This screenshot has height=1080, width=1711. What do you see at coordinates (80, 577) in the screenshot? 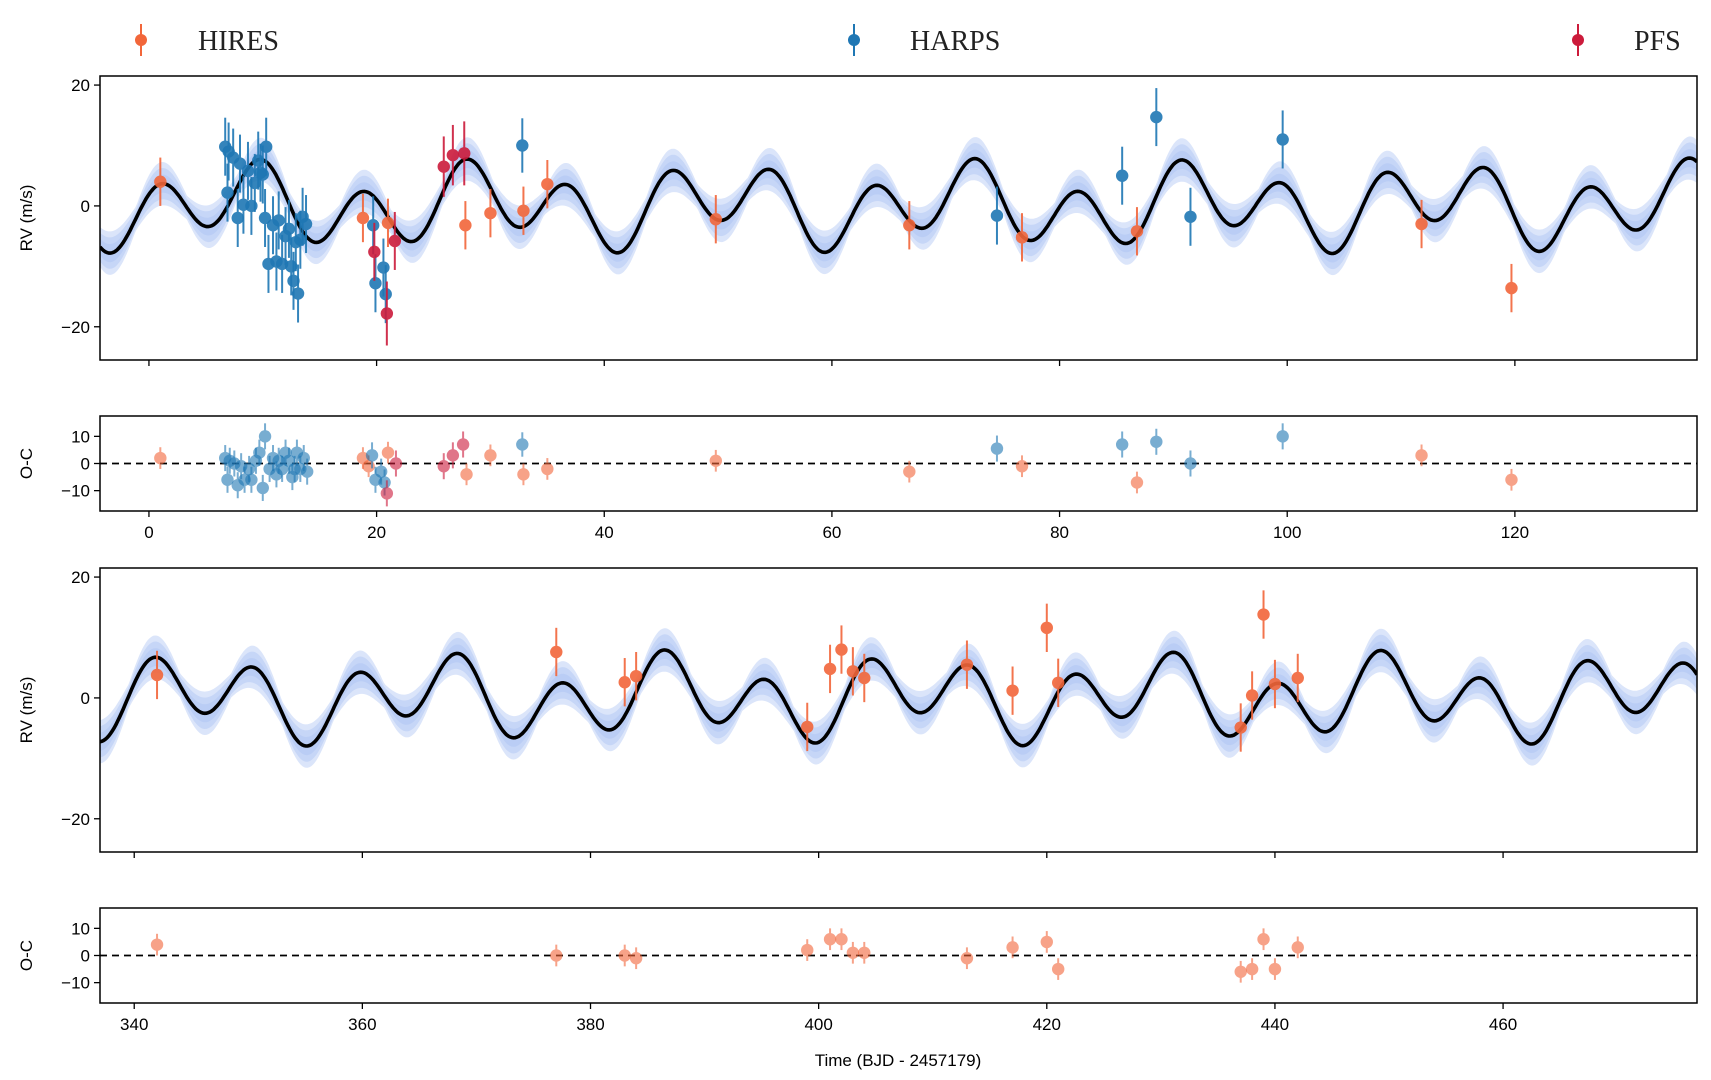
I see `y-tick-label: 20` at bounding box center [80, 577].